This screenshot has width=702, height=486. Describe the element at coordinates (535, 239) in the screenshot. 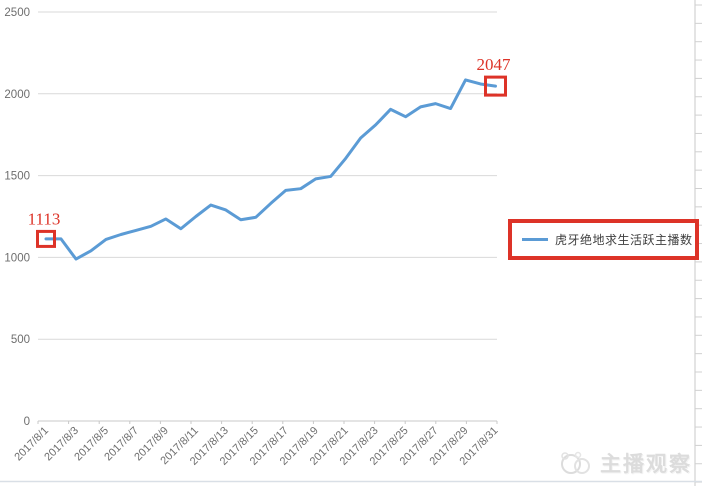

I see `legend-line-sample` at that location.